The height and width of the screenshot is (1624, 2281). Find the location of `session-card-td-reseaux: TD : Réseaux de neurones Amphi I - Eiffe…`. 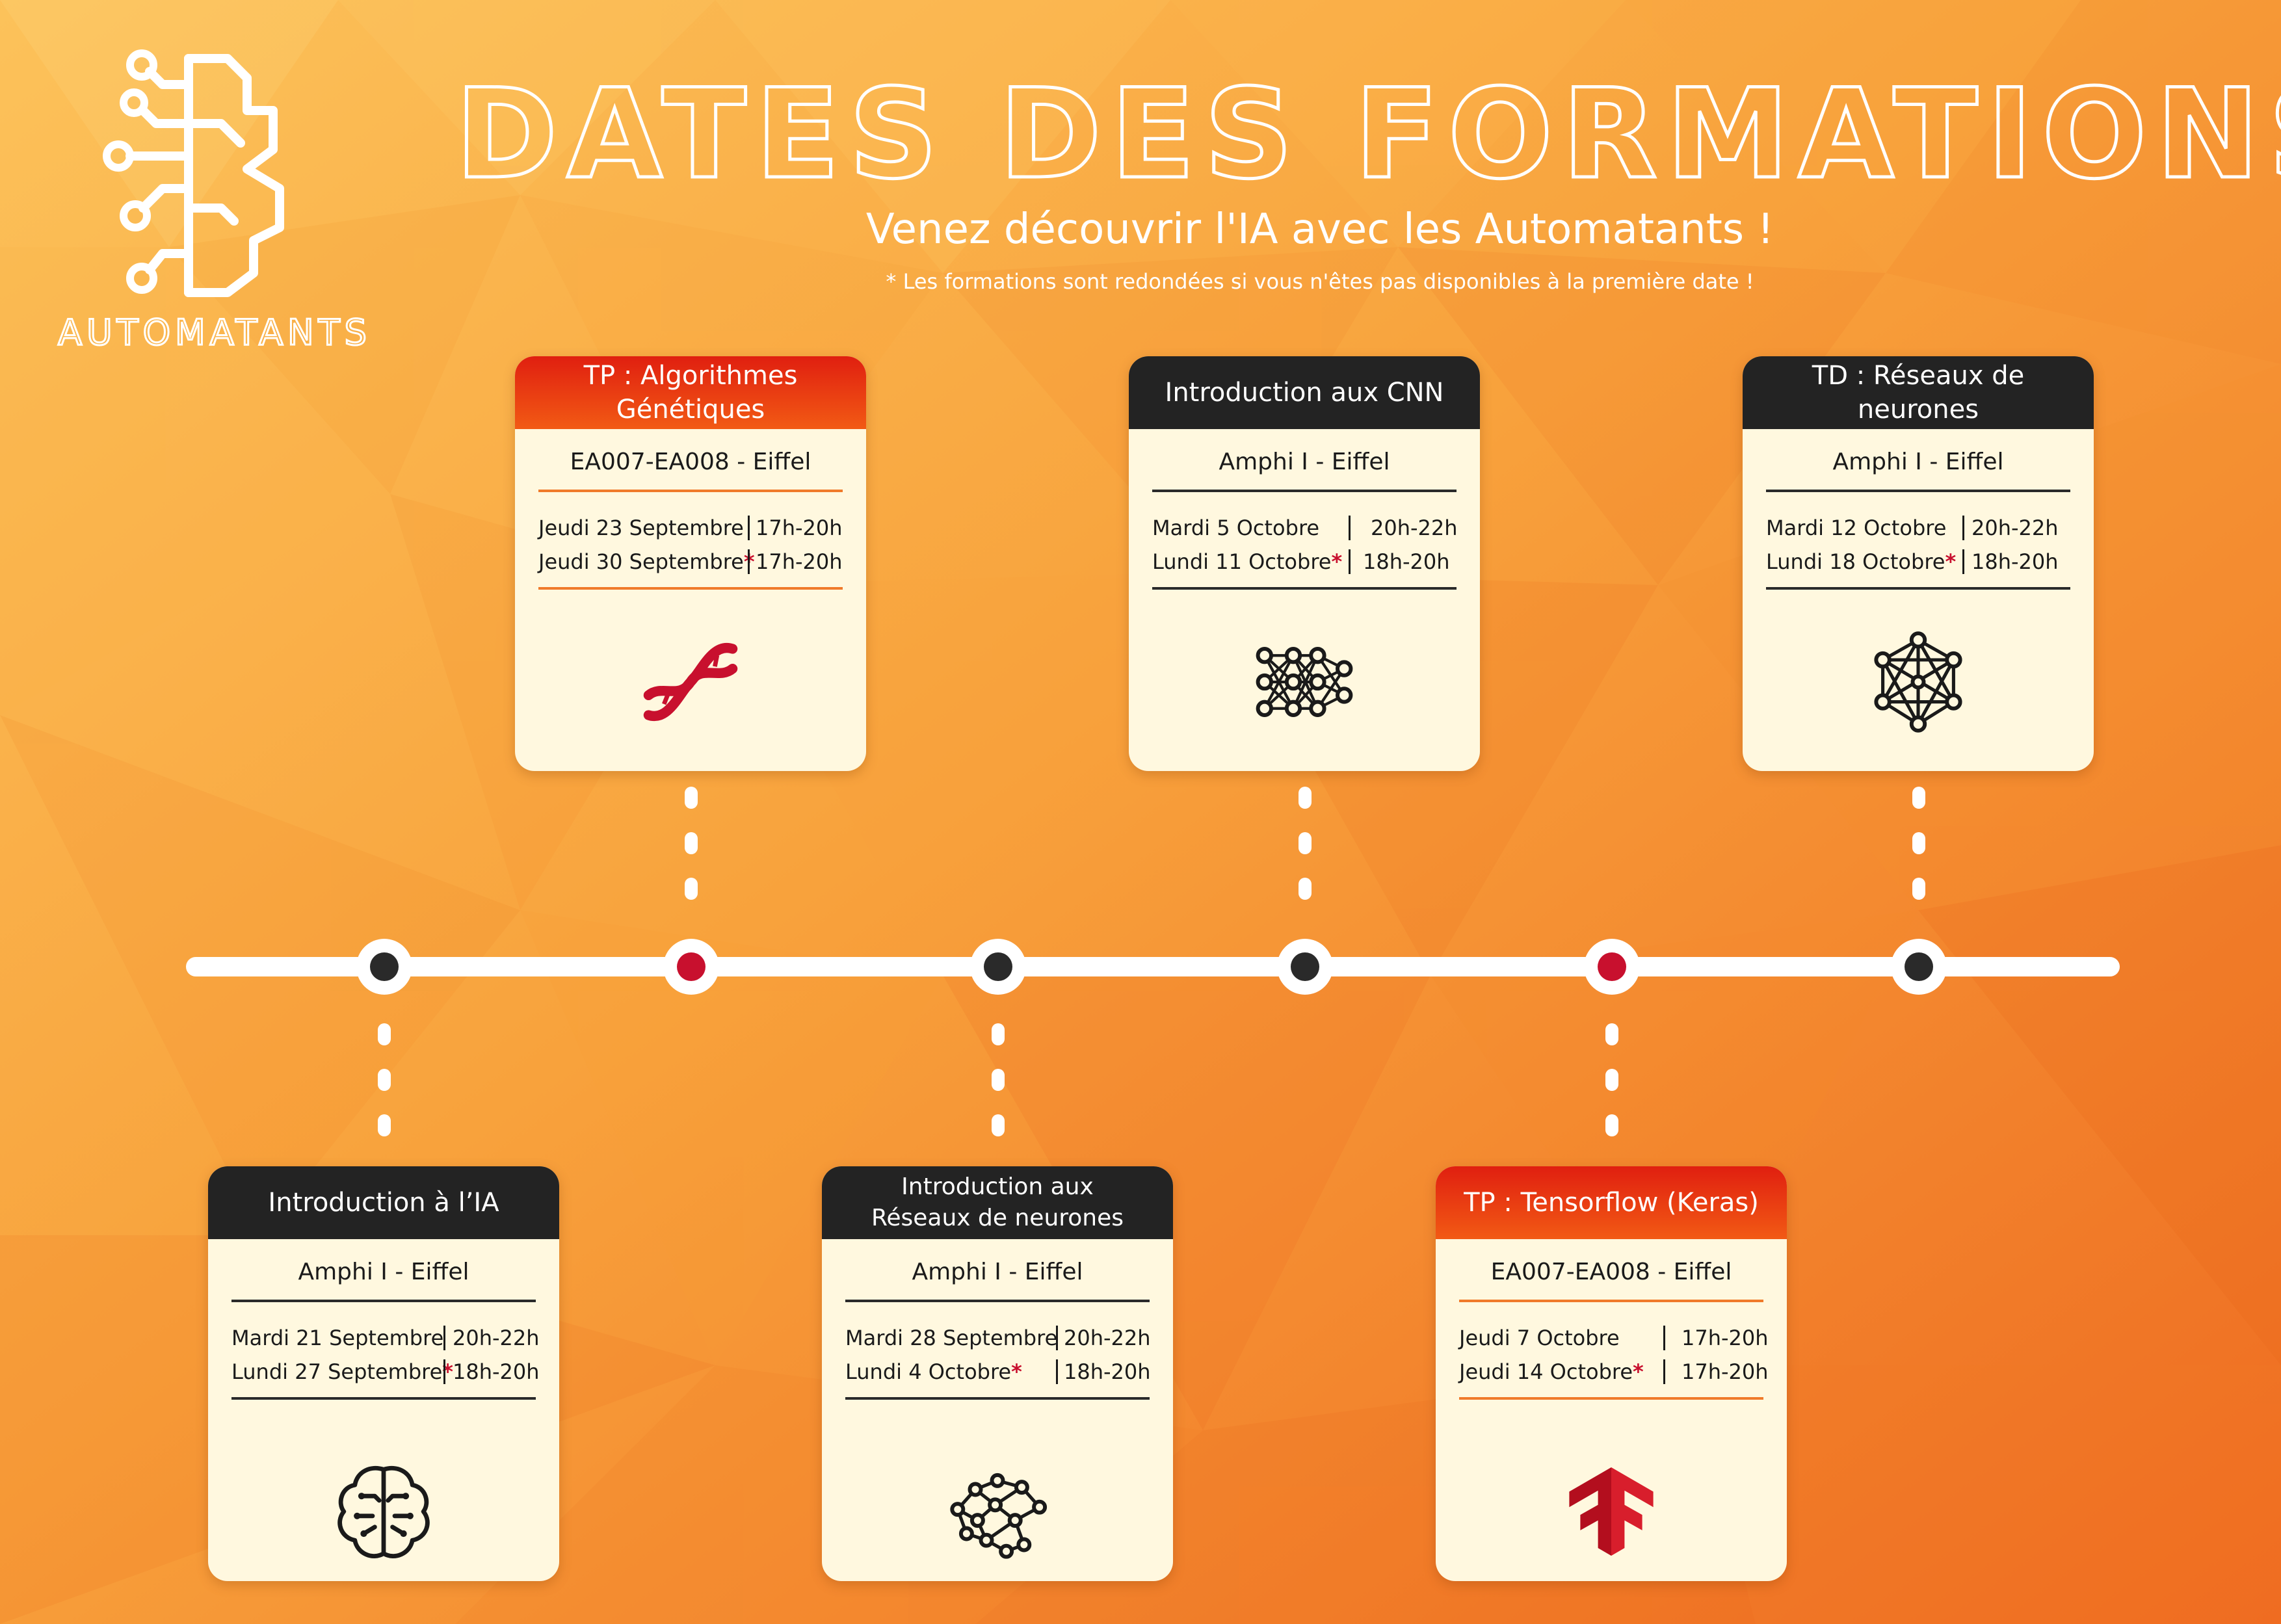

session-card-td-reseaux: TD : Réseaux de neurones Amphi I - Eiffe… is located at coordinates (1918, 563).